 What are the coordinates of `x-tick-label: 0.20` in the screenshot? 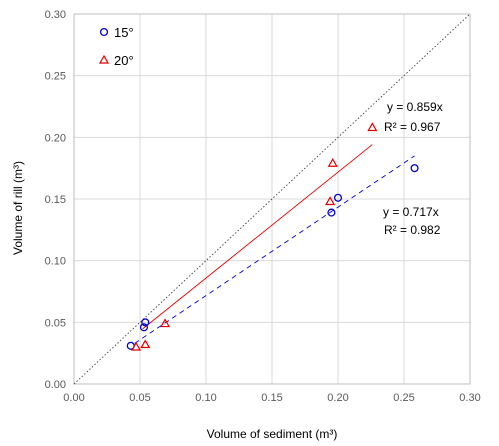 It's located at (337, 398).